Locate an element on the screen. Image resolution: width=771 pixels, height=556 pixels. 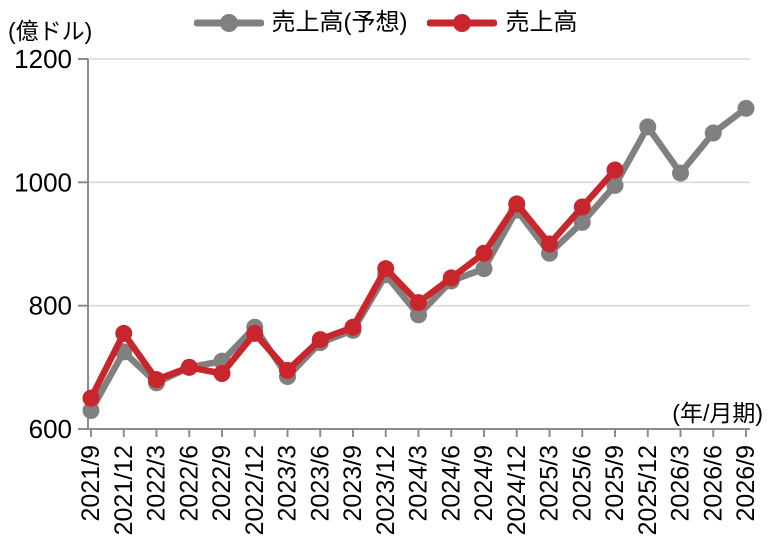
x-tick-label: 2025/3 is located at coordinates (550, 483).